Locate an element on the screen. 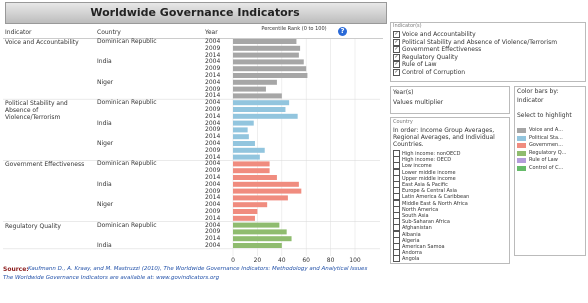  x-tick-label: 20 is located at coordinates (257, 260).